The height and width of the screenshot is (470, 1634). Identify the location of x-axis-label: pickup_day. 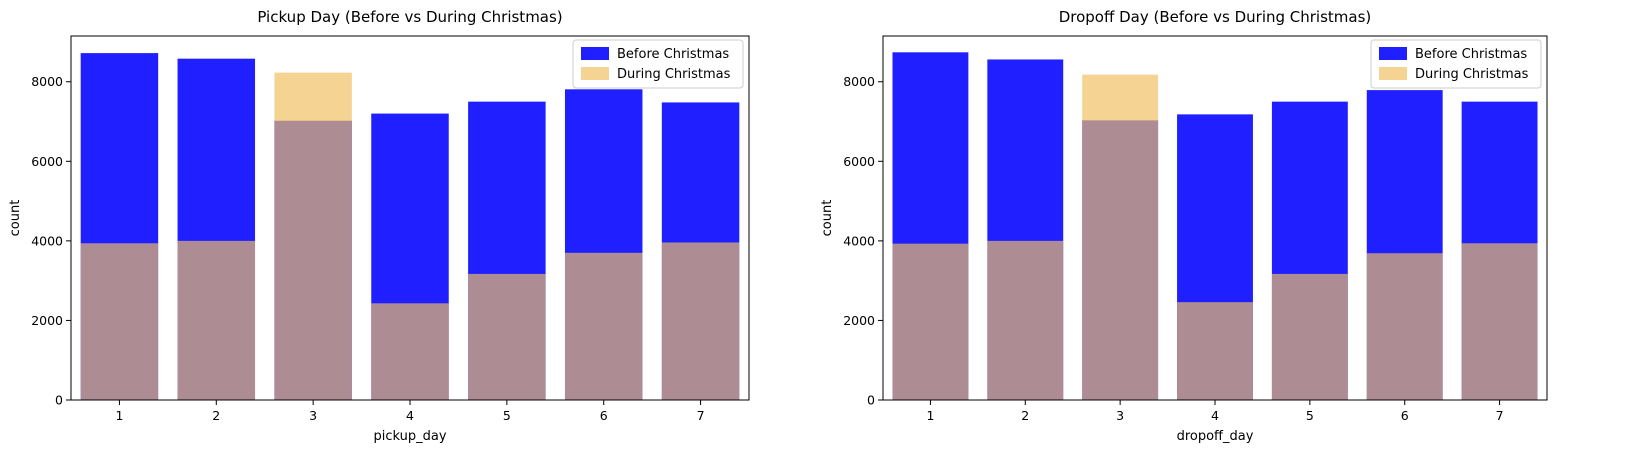
(409, 436).